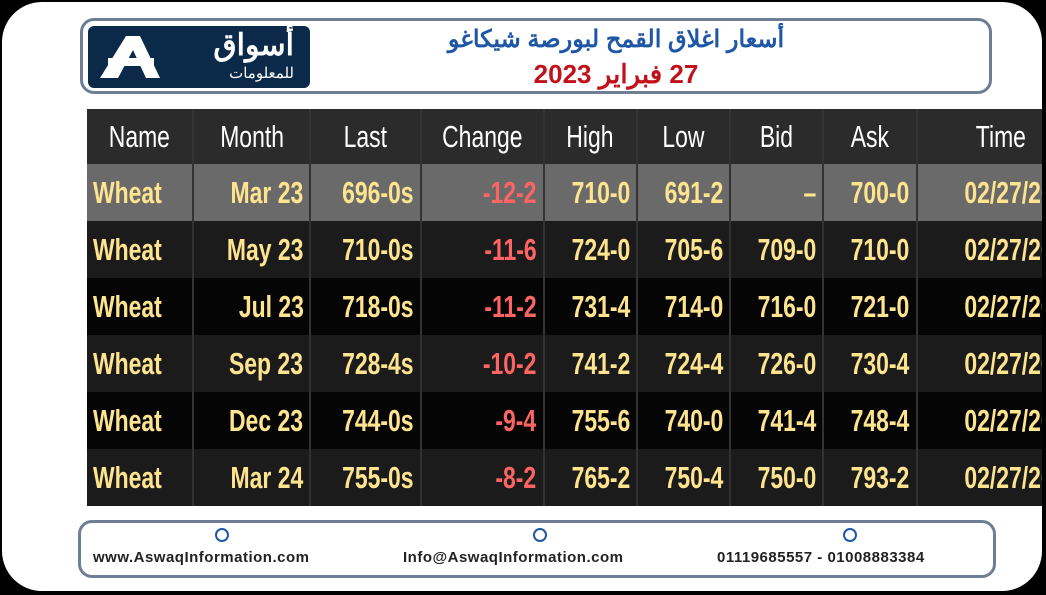 The image size is (1046, 595). I want to click on table-cell: 726-0, so click(777, 363).